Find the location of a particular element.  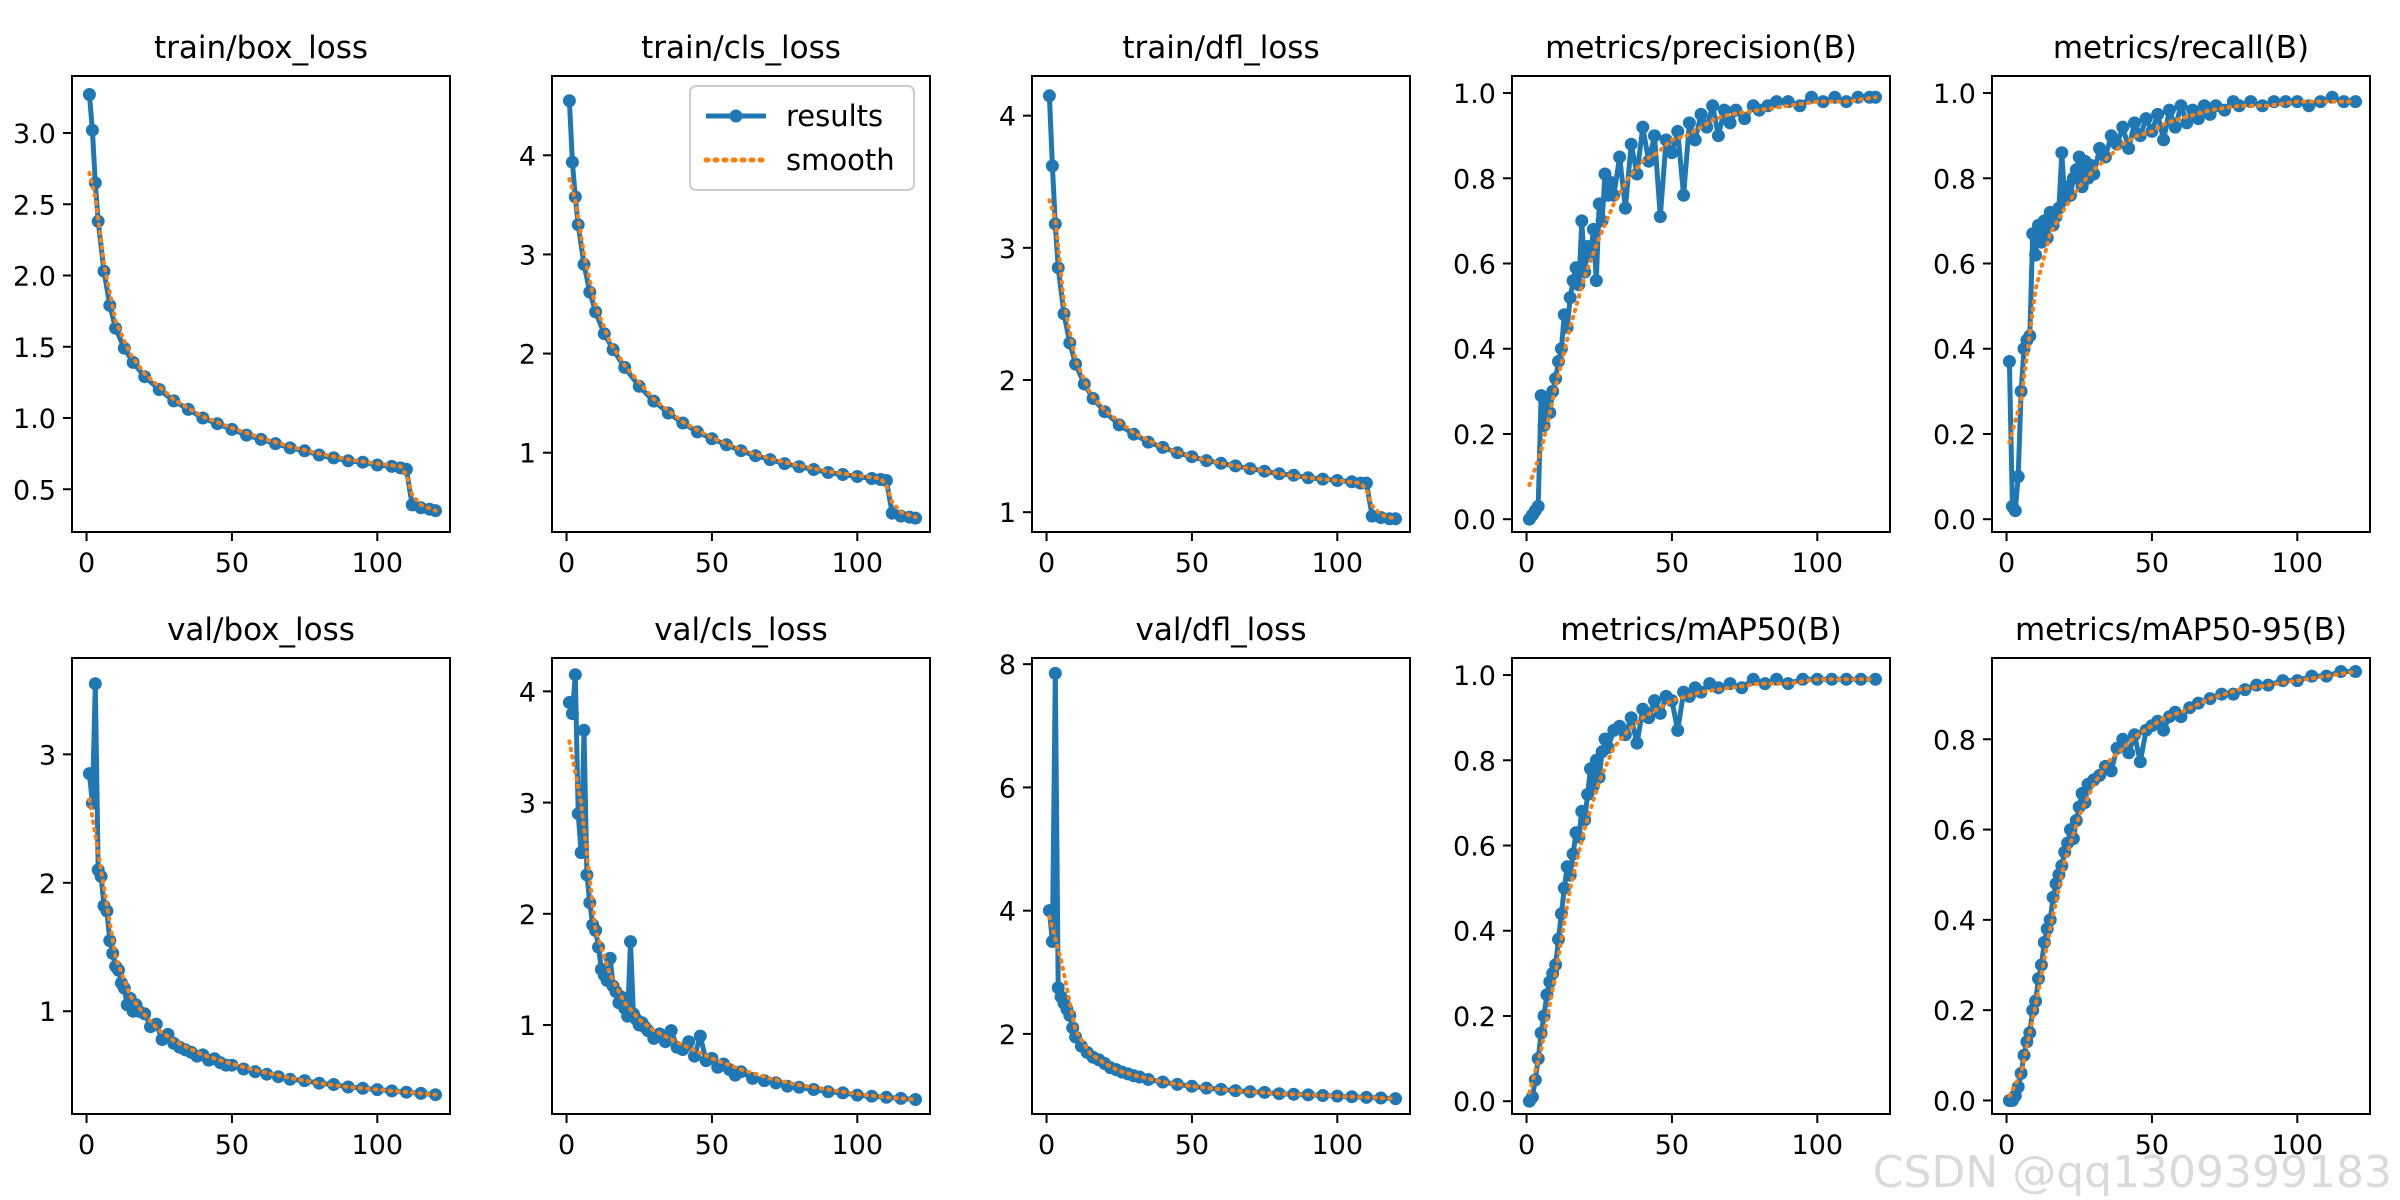

val-dfl-loss-xtick-label: 0 is located at coordinates (1046, 1145).